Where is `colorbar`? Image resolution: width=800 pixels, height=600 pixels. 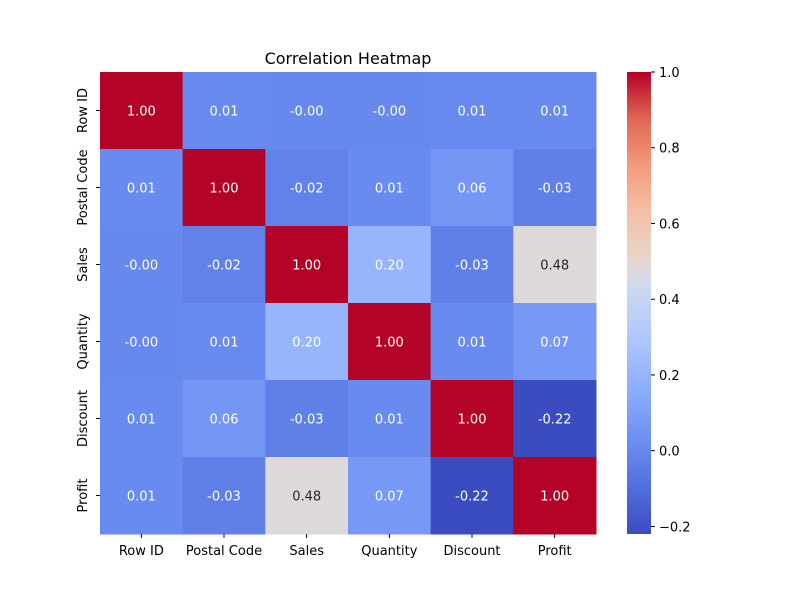
colorbar is located at coordinates (639, 303).